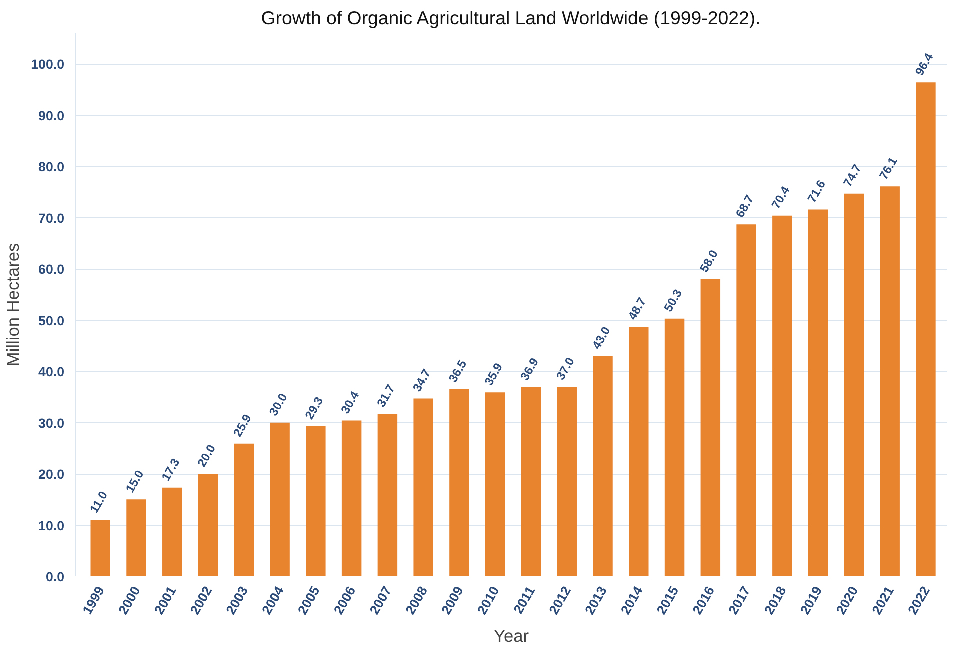 This screenshot has width=972, height=649. I want to click on y-tick-label: 90.0, so click(51, 116).